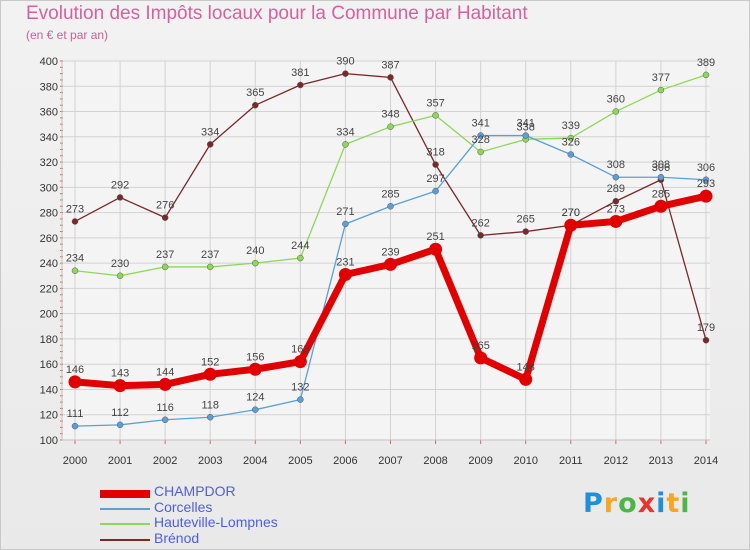 This screenshot has height=550, width=750. Describe the element at coordinates (210, 132) in the screenshot. I see `data-label: 334` at that location.